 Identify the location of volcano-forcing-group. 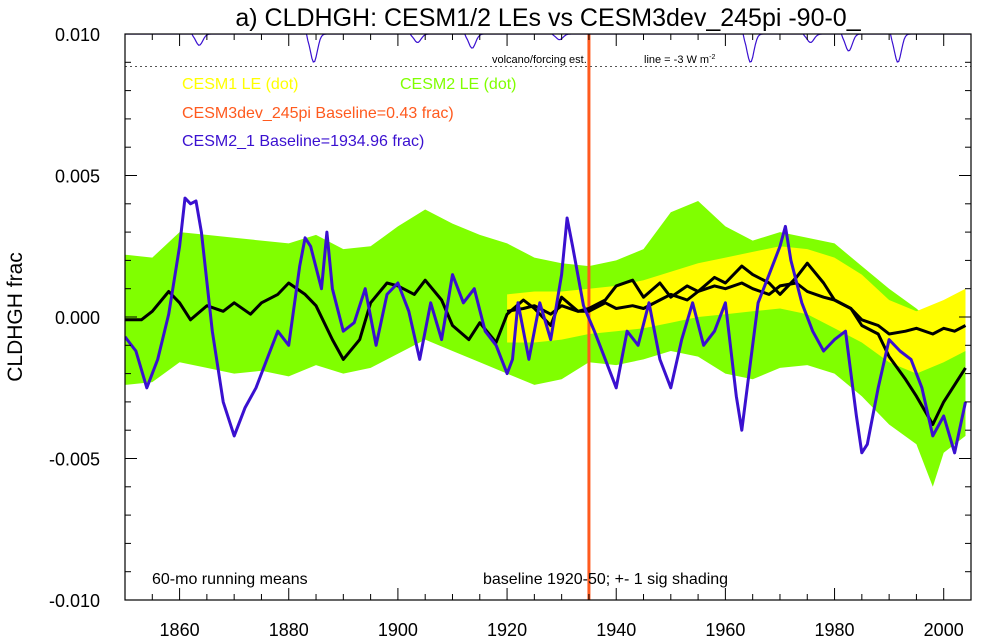
(548, 51).